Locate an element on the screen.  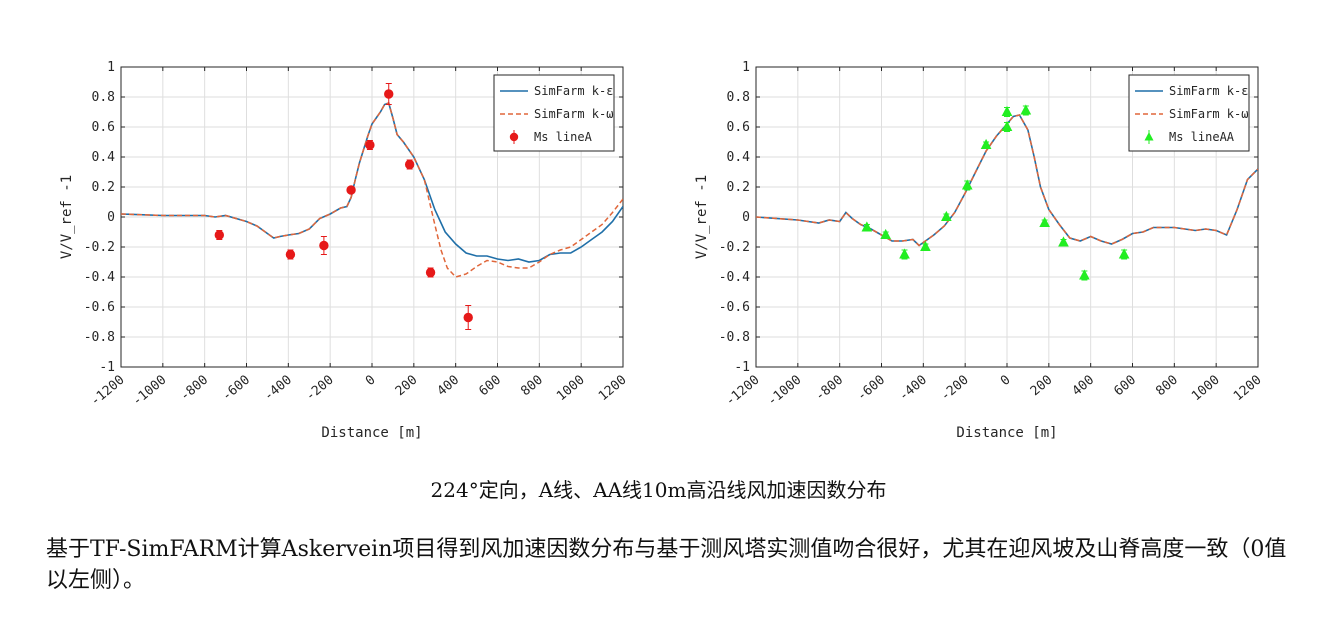
figure-caption: 224°定向，A线、AA线10m高沿线风加速因数分布 is located at coordinates (658, 490).